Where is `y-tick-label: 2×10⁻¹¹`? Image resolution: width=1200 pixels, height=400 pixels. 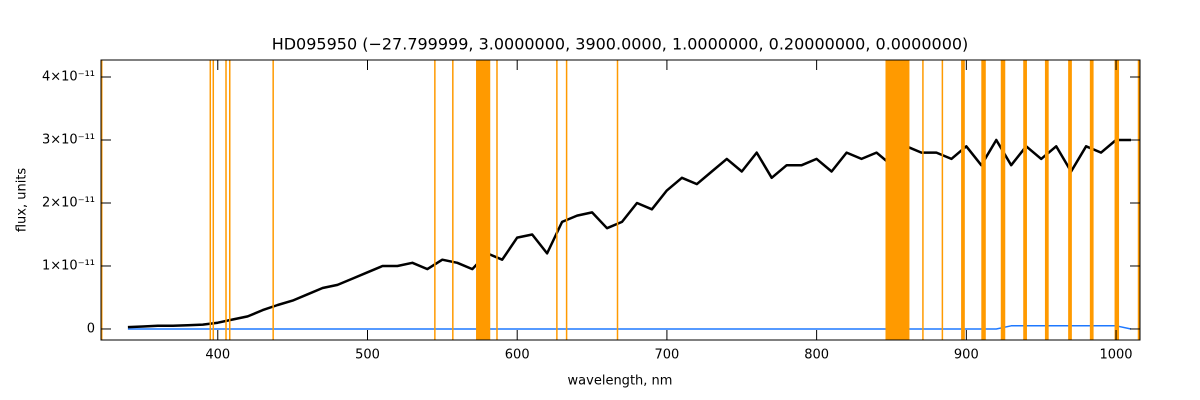
y-tick-label: 2×10⁻¹¹ is located at coordinates (68, 202).